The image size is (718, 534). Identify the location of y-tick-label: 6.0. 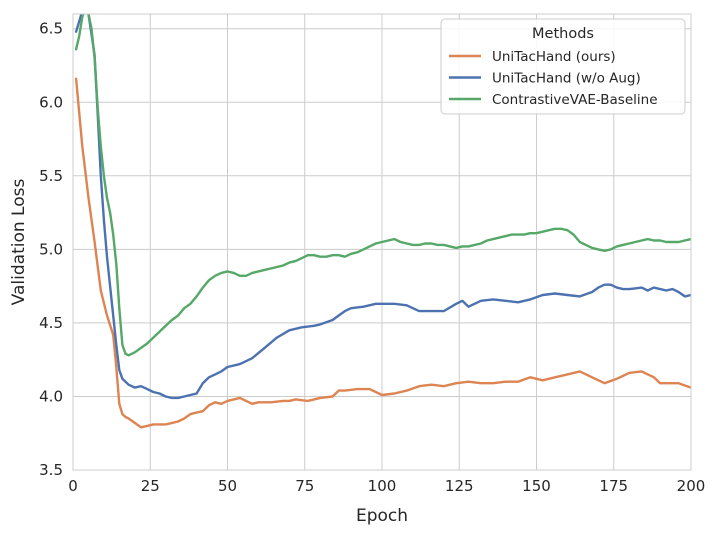
(51, 102).